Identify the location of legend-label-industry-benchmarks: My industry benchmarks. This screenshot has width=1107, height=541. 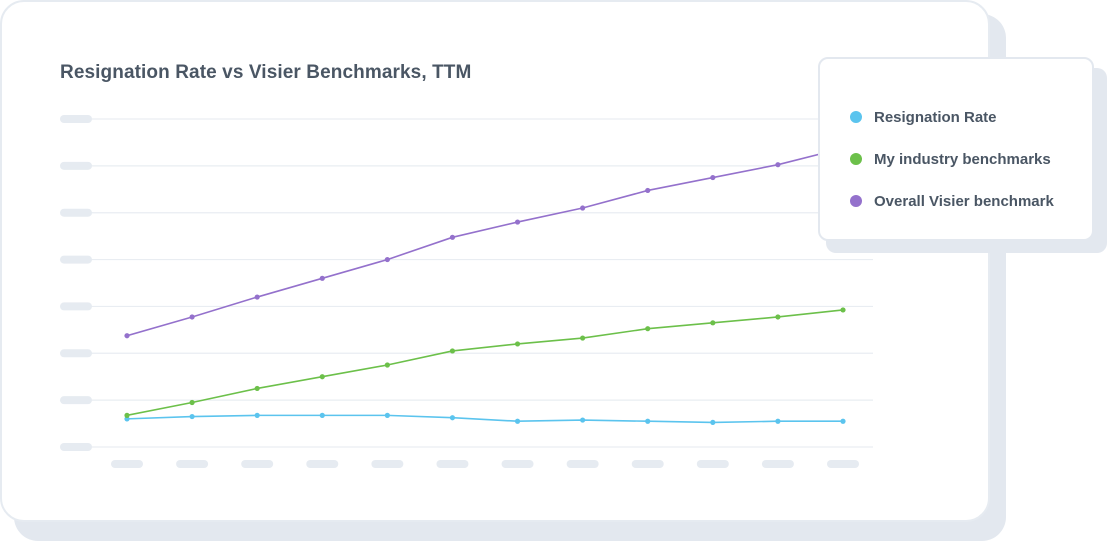
(962, 159).